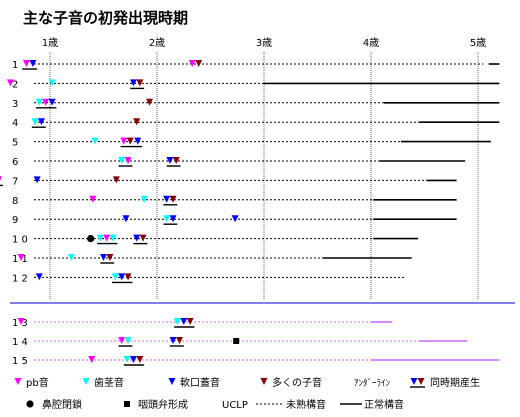 The width and height of the screenshot is (520, 417). Describe the element at coordinates (20, 342) in the screenshot. I see `row-label: 1 4` at that location.